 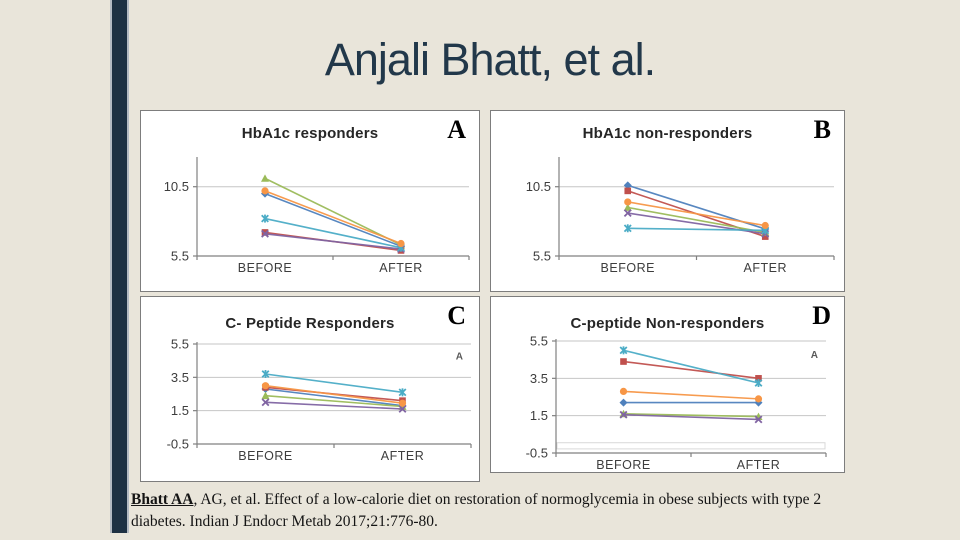 What do you see at coordinates (310, 133) in the screenshot?
I see `chart-title: HbA1c responders` at bounding box center [310, 133].